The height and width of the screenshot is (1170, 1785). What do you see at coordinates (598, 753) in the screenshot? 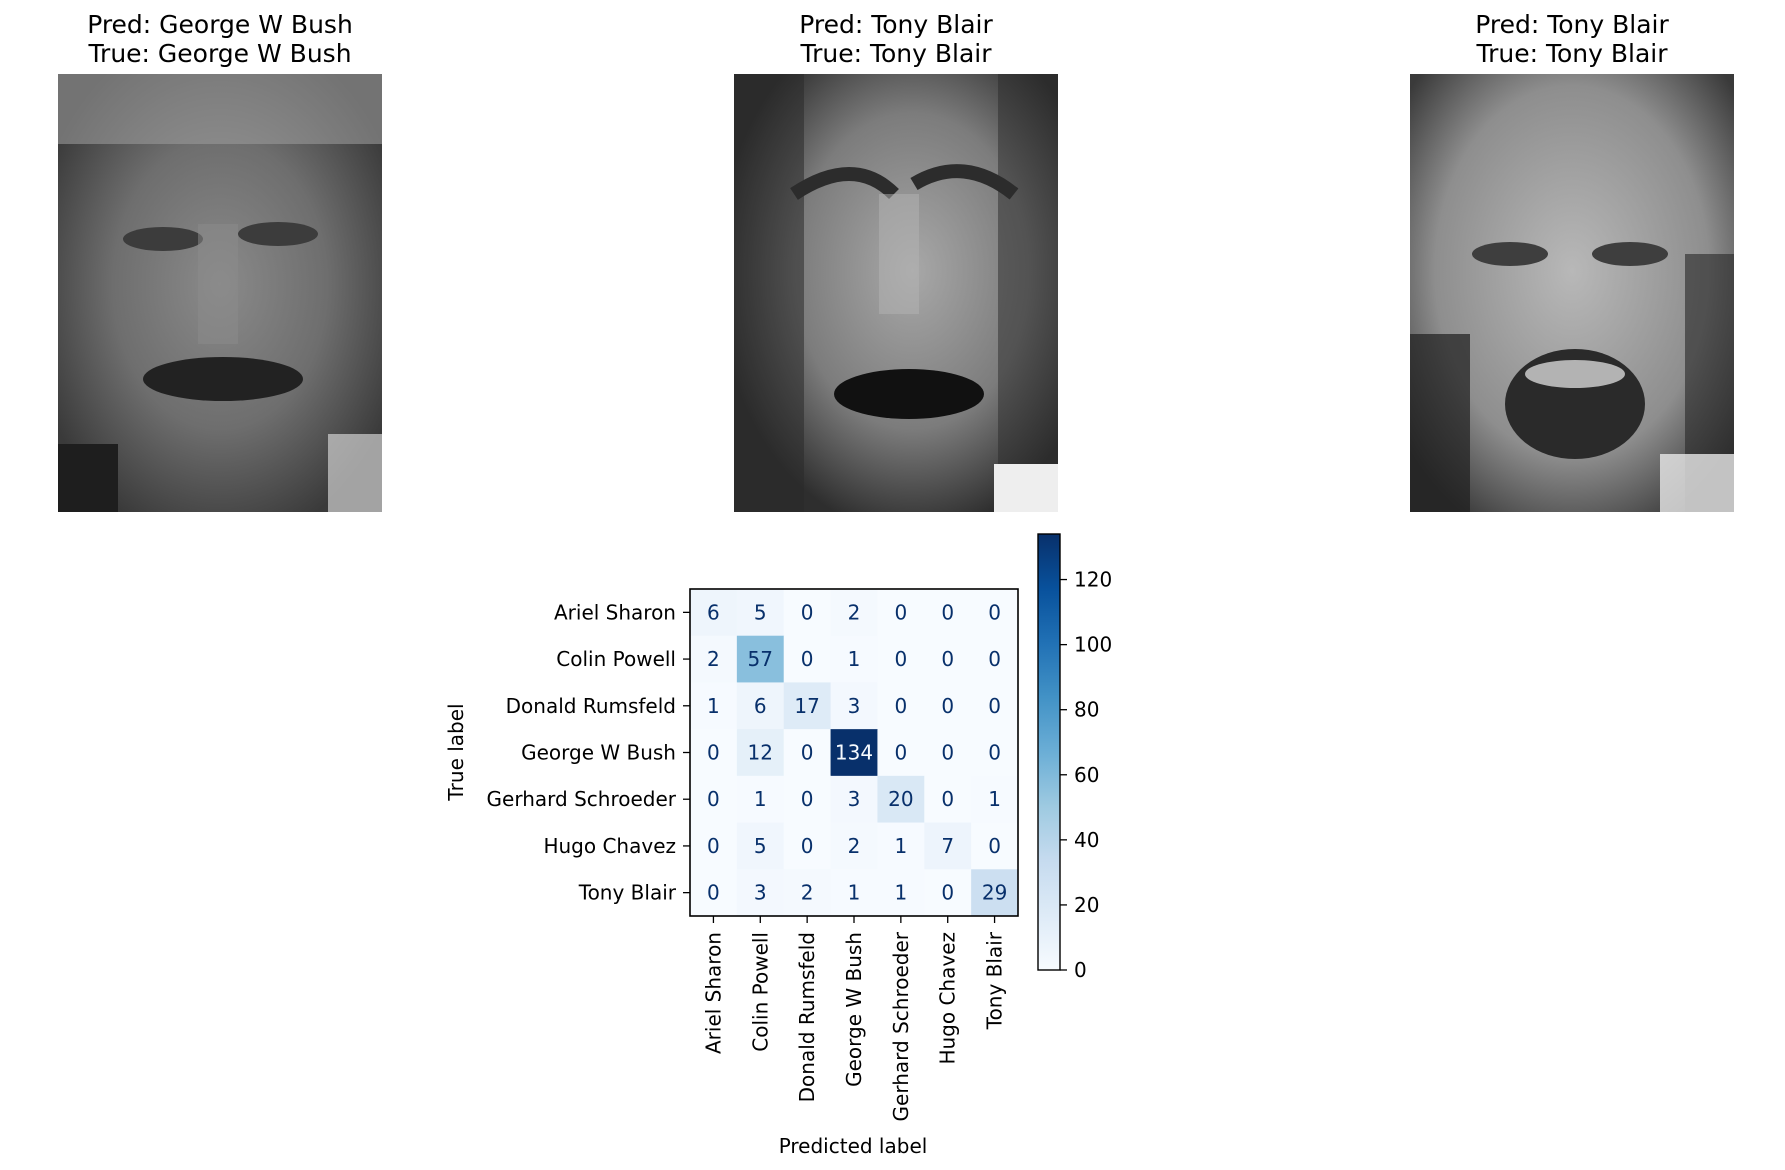
I see `y-tick-label: George W Bush` at bounding box center [598, 753].